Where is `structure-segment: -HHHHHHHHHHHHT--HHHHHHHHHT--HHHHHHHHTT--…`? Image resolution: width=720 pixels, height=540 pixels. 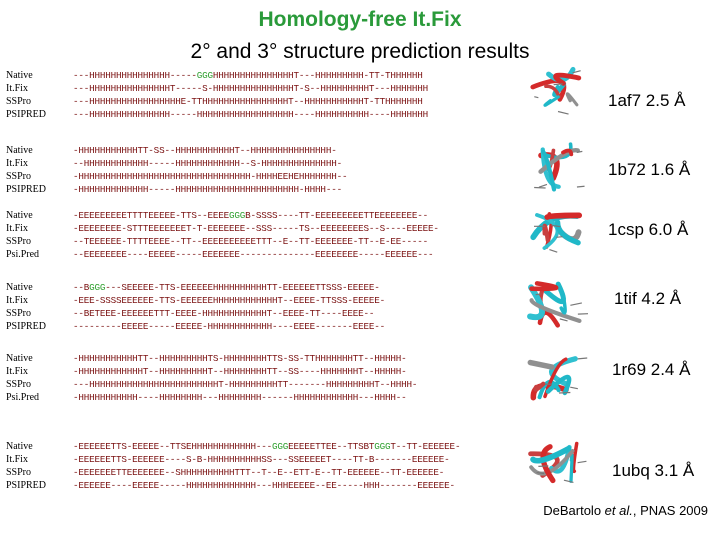 structure-segment: -HHHHHHHHHHHHT--HHHHHHHHHT--HHHHHHHHTT--… is located at coordinates (240, 371).